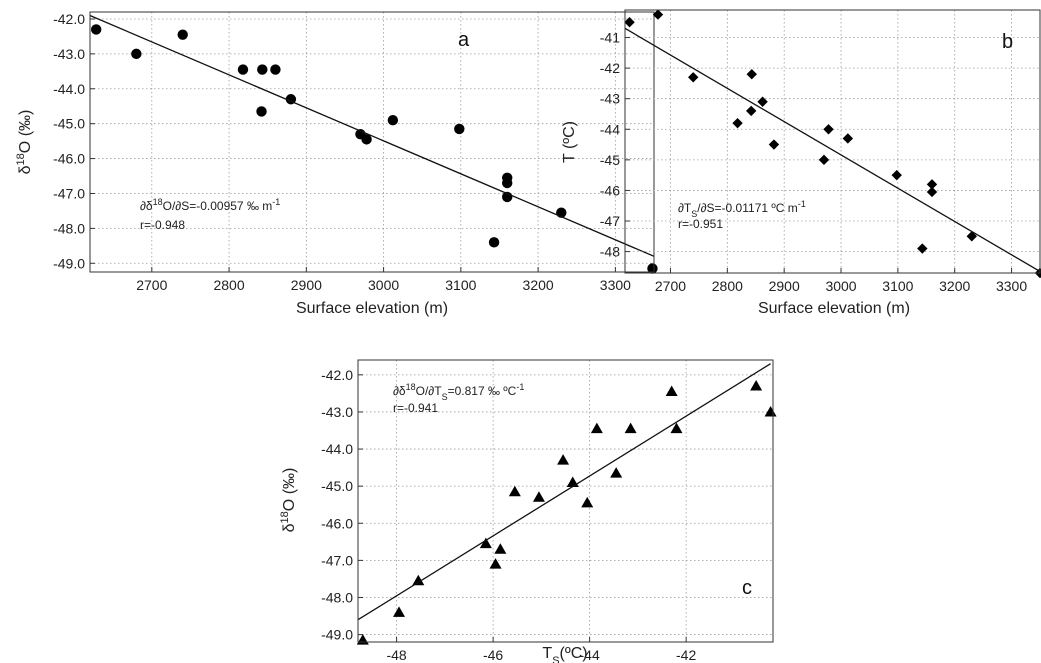  Describe the element at coordinates (162, 225) in the screenshot. I see `panel-a-annotation-r: r=-0.948` at that location.